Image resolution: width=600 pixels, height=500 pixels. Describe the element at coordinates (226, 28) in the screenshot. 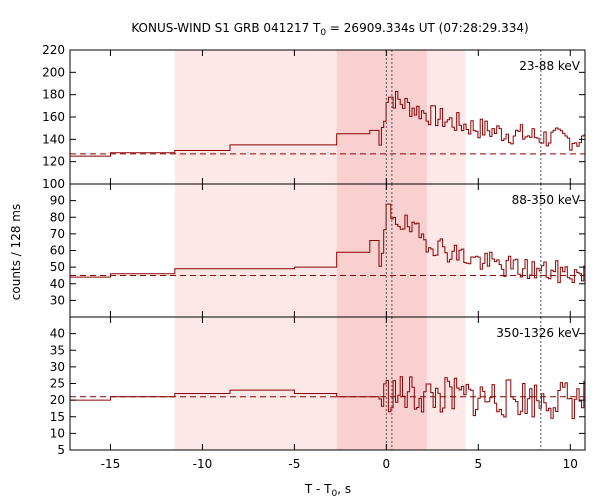

I see `chart-title-main: KONUS-WIND S1 GRB 041217 T` at that location.